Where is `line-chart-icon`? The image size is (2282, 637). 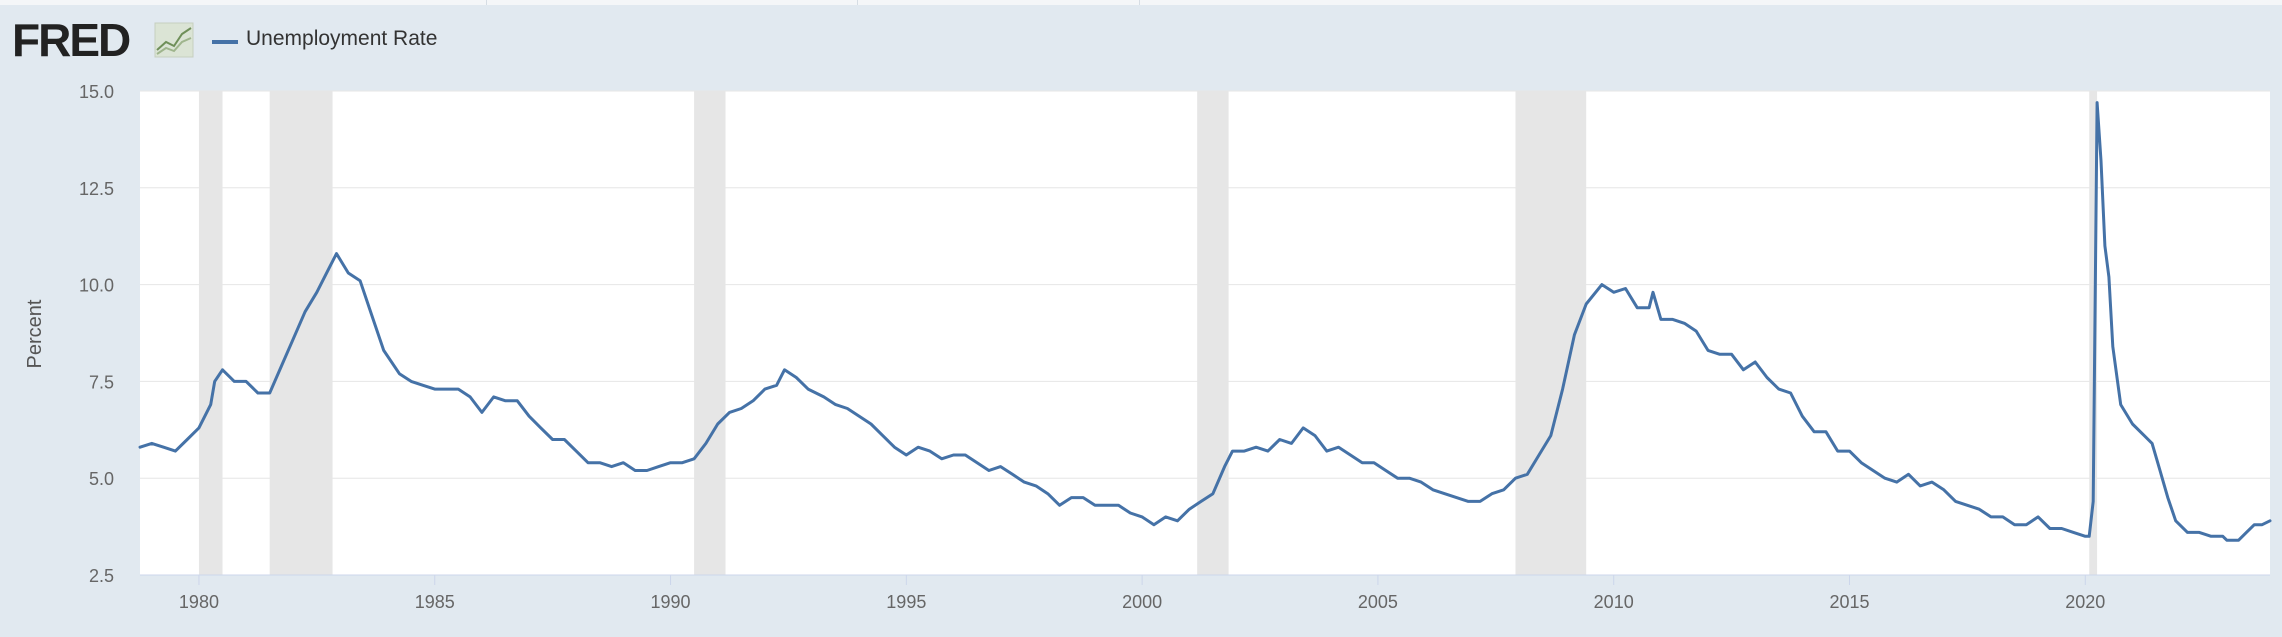 line-chart-icon is located at coordinates (174, 40).